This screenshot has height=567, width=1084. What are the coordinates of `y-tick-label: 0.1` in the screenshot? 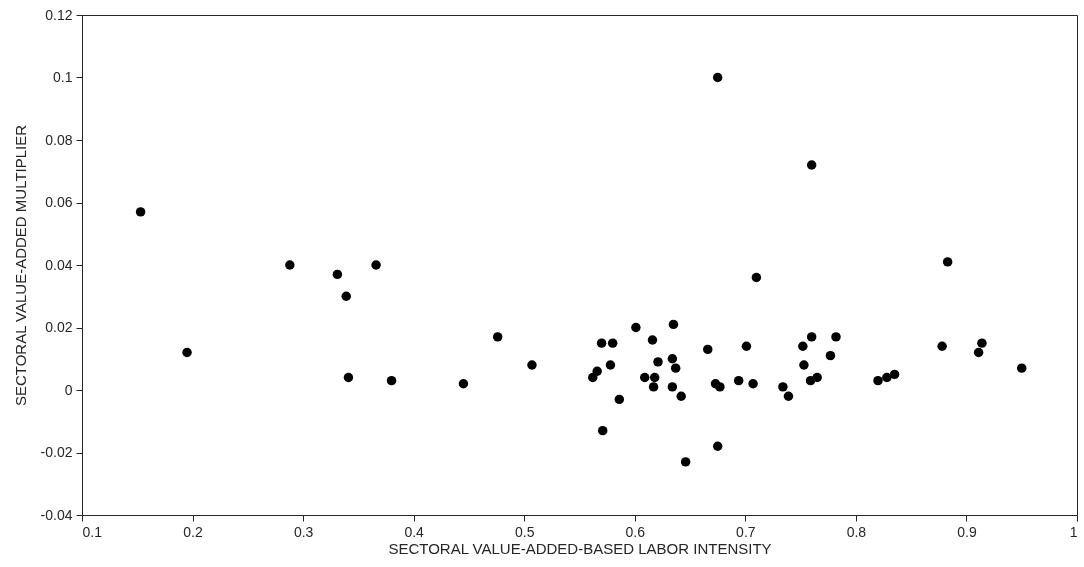 It's located at (63, 77).